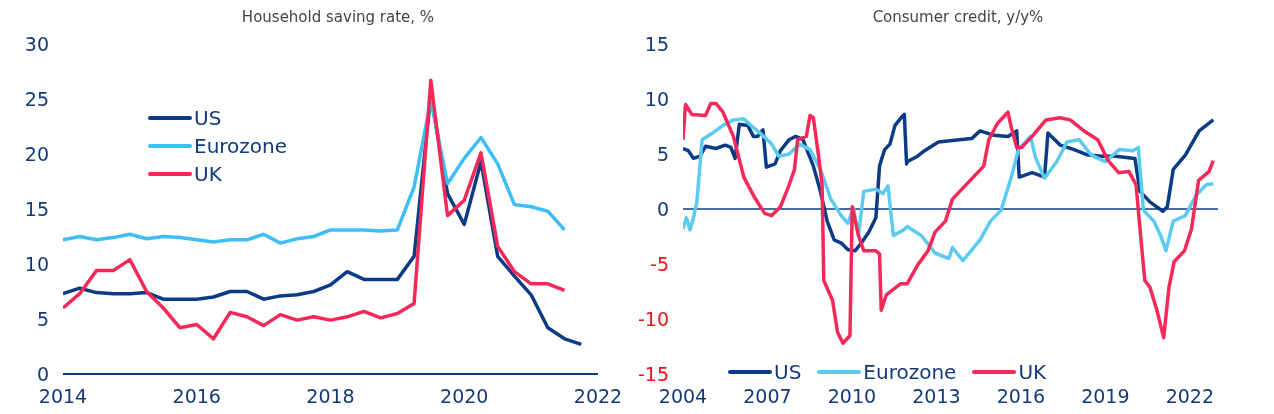 The width and height of the screenshot is (1274, 414). What do you see at coordinates (338, 18) in the screenshot?
I see `chart-title: Household saving rate, %` at bounding box center [338, 18].